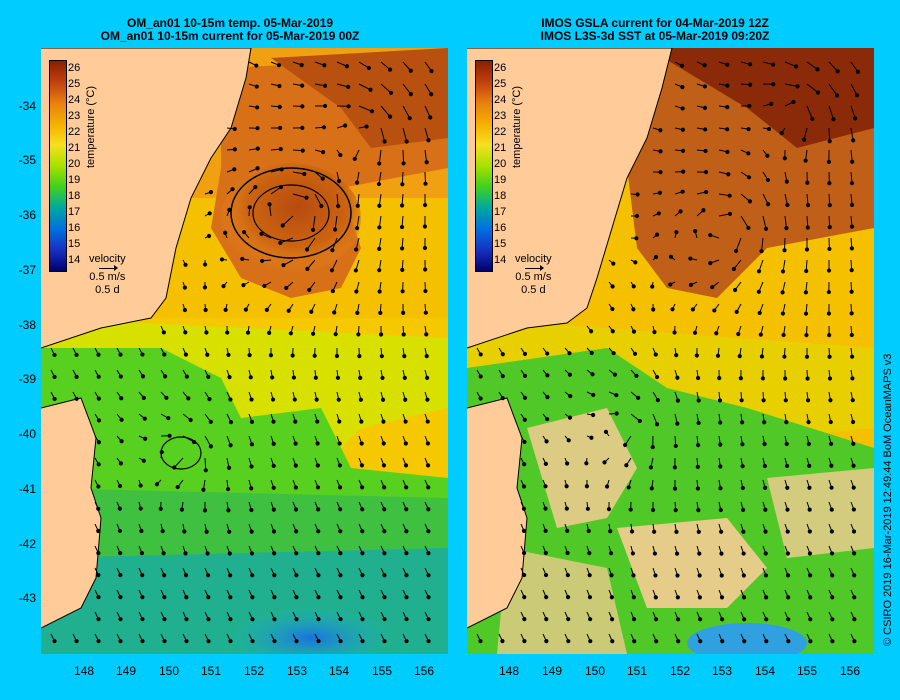 The width and height of the screenshot is (900, 700). Describe the element at coordinates (74, 180) in the screenshot. I see `cbar-tick: 19` at that location.